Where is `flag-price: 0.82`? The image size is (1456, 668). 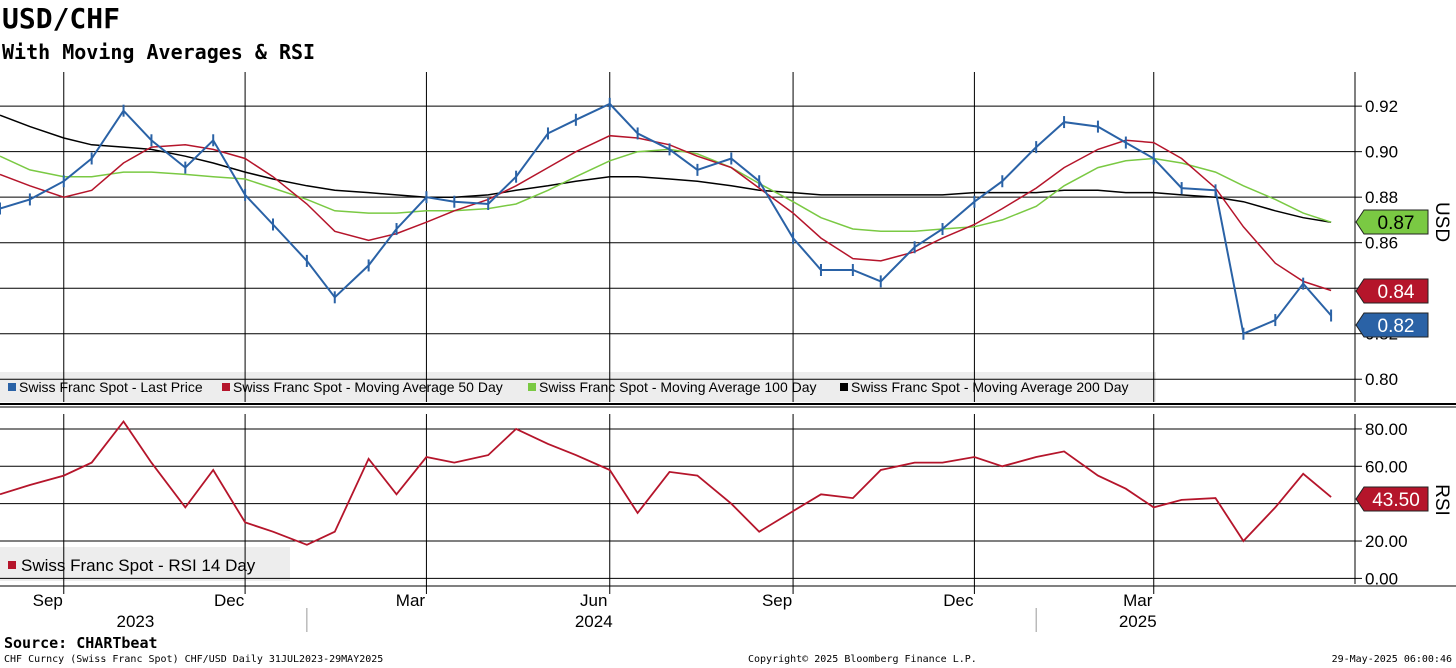
flag-price: 0.82 is located at coordinates (1392, 325).